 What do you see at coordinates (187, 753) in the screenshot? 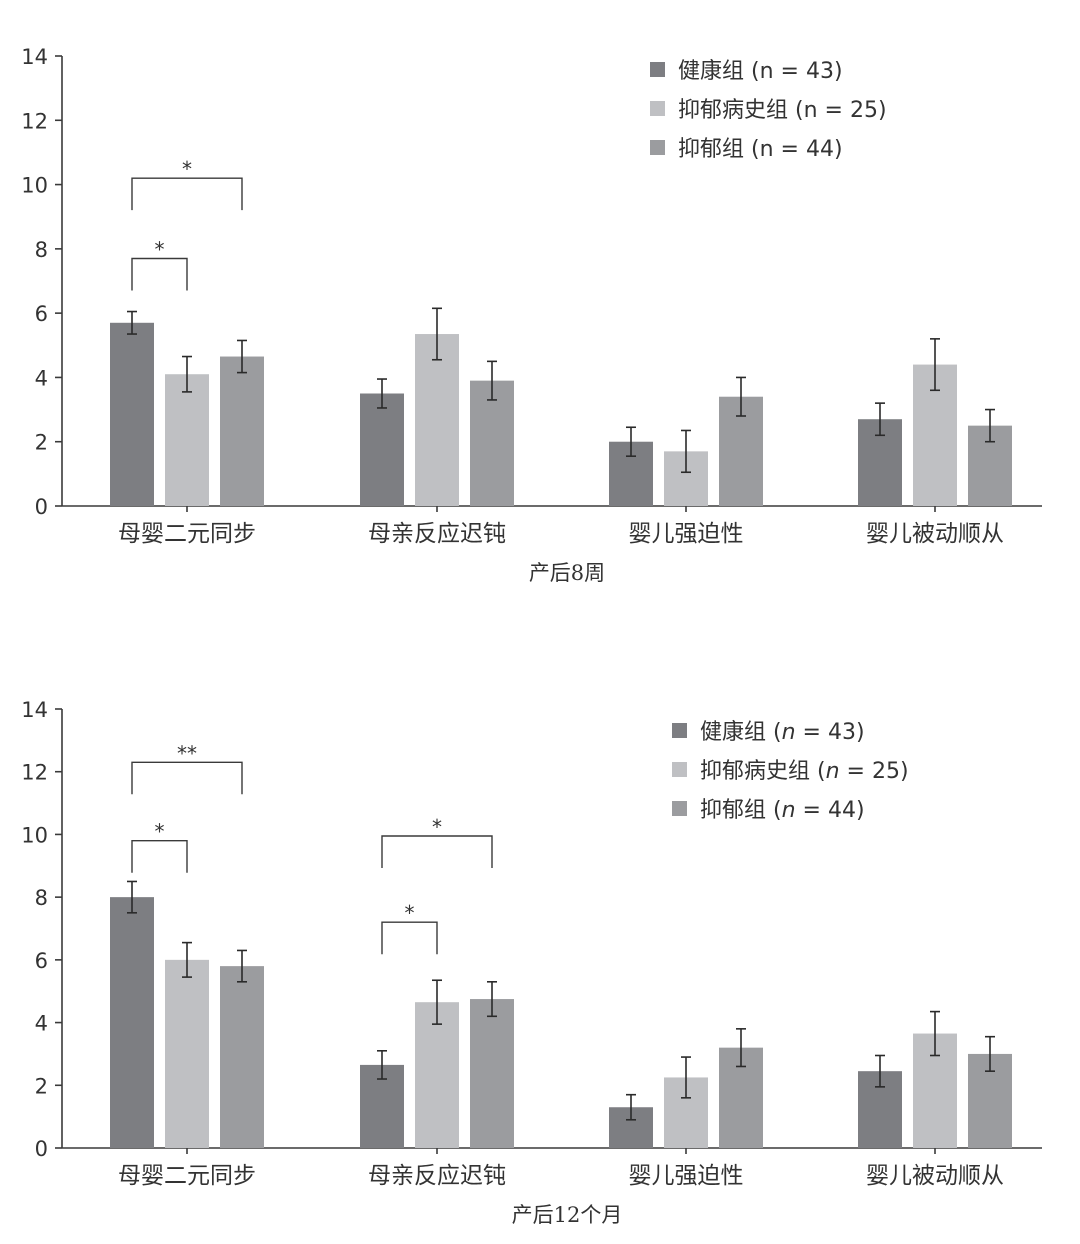
I see `significance-marker: **` at bounding box center [187, 753].